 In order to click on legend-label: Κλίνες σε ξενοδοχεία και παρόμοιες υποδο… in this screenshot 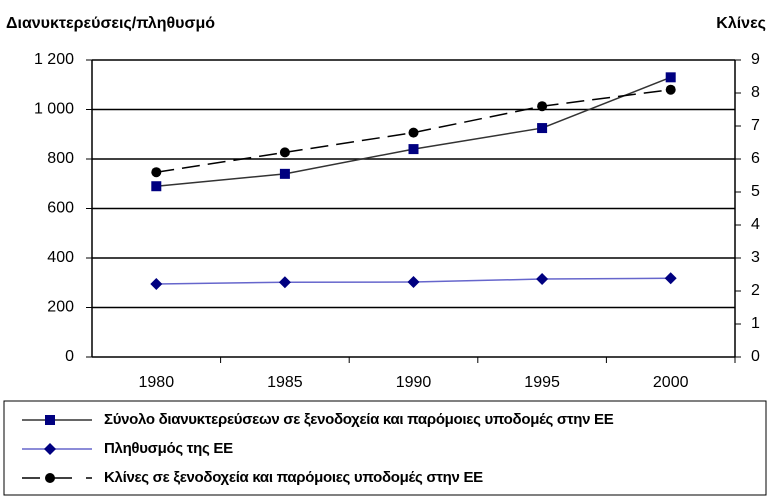, I will do `click(293, 477)`.